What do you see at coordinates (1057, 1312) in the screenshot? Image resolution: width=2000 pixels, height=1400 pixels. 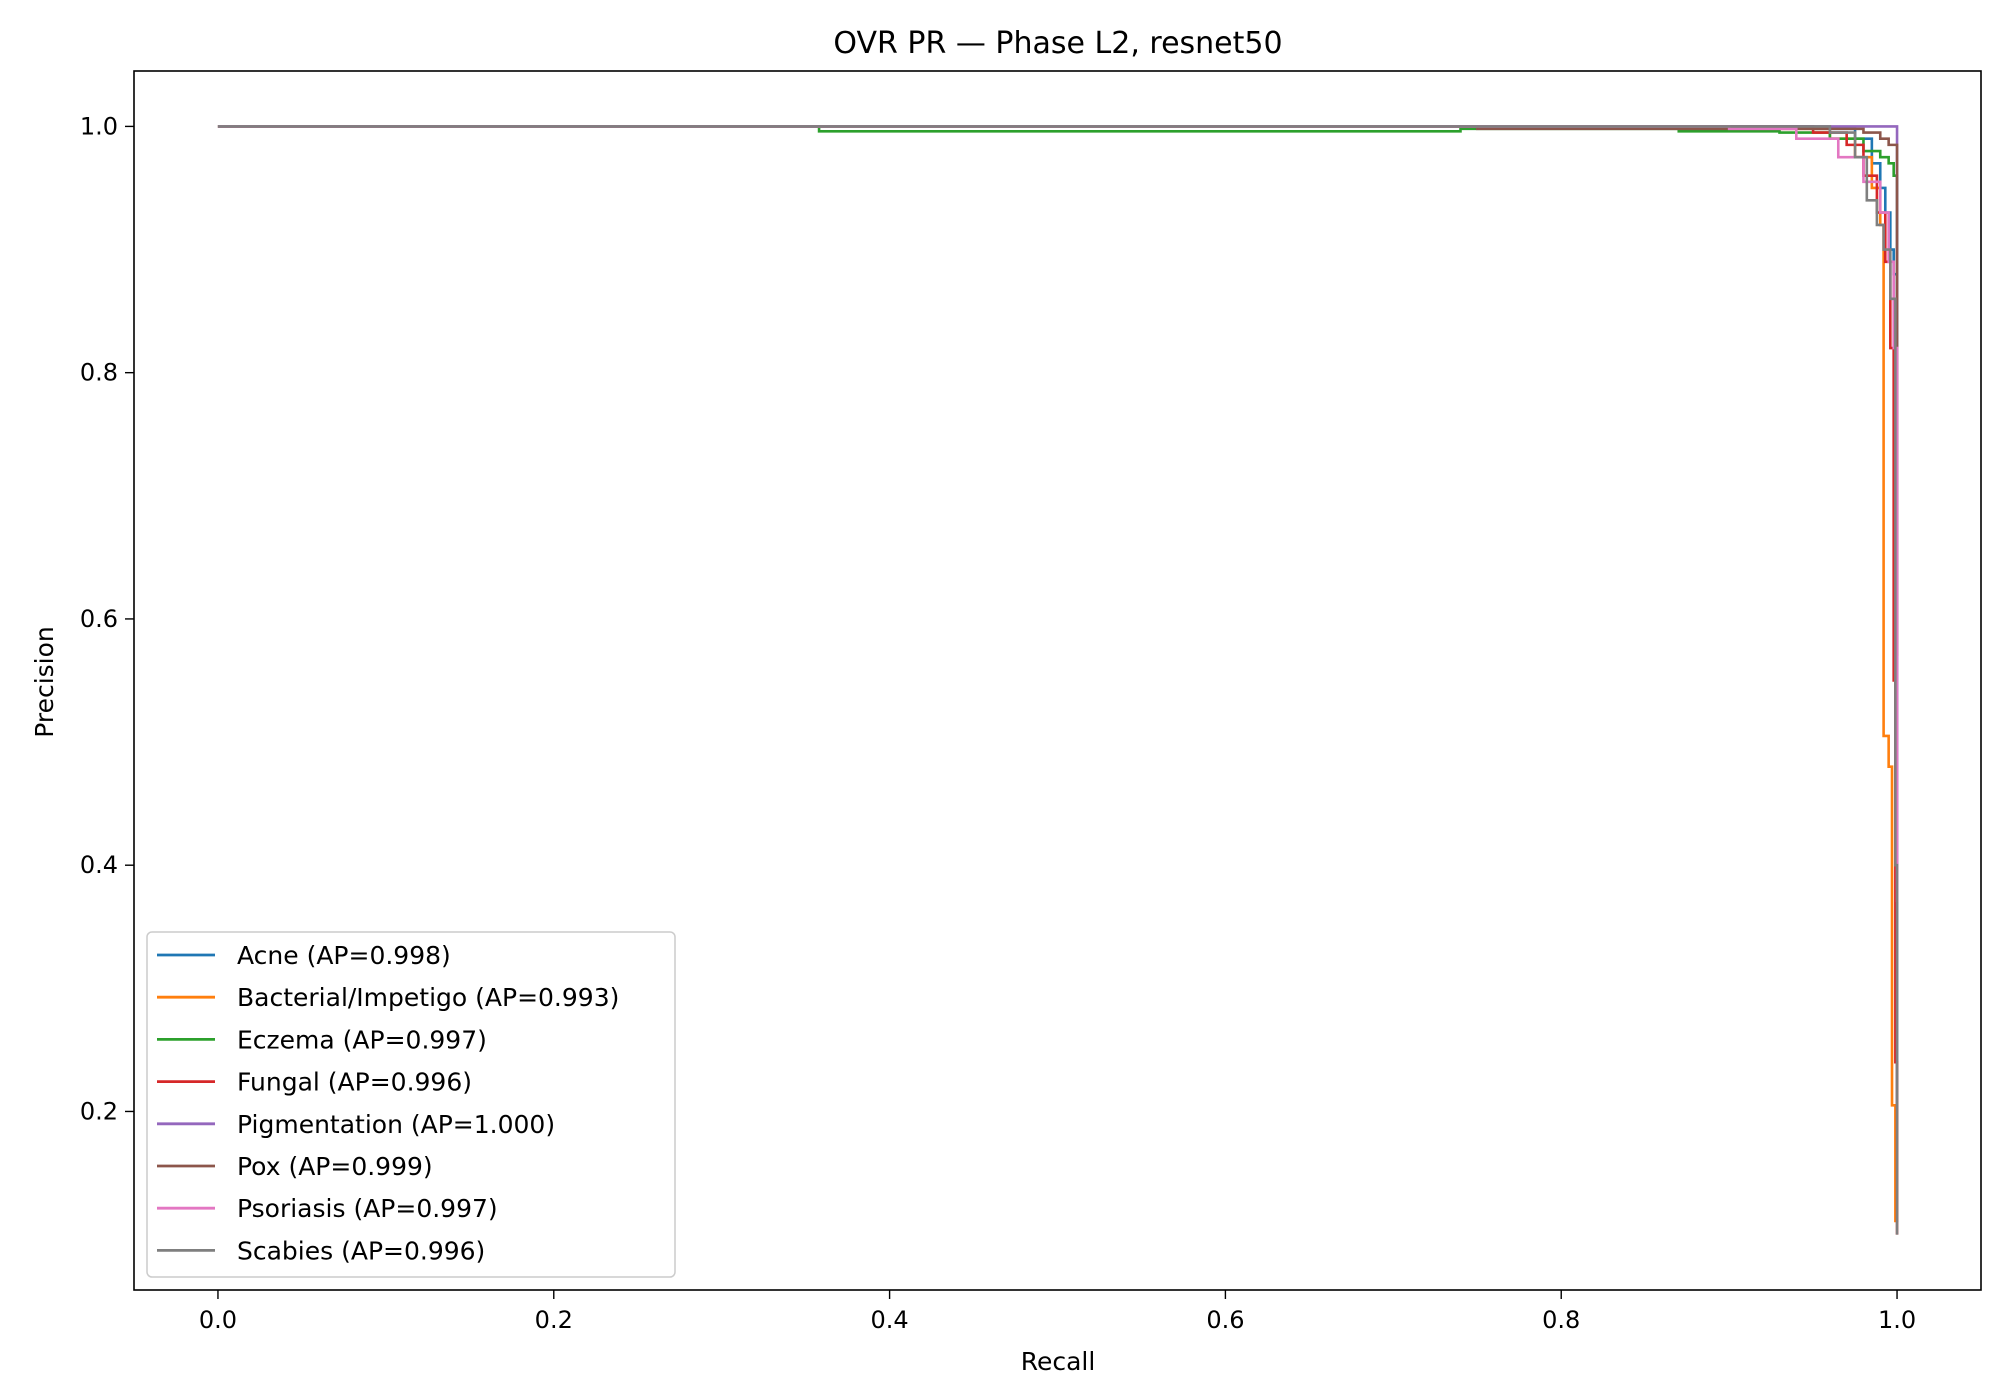 I see `x-axis: 0.0 0.2 0.4 0.6 0.8 1.0` at bounding box center [1057, 1312].